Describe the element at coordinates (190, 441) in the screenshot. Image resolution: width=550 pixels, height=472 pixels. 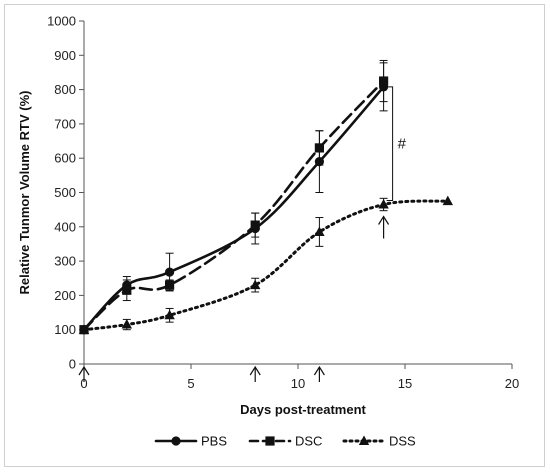
I see `legend-item-pbs: PBS` at that location.